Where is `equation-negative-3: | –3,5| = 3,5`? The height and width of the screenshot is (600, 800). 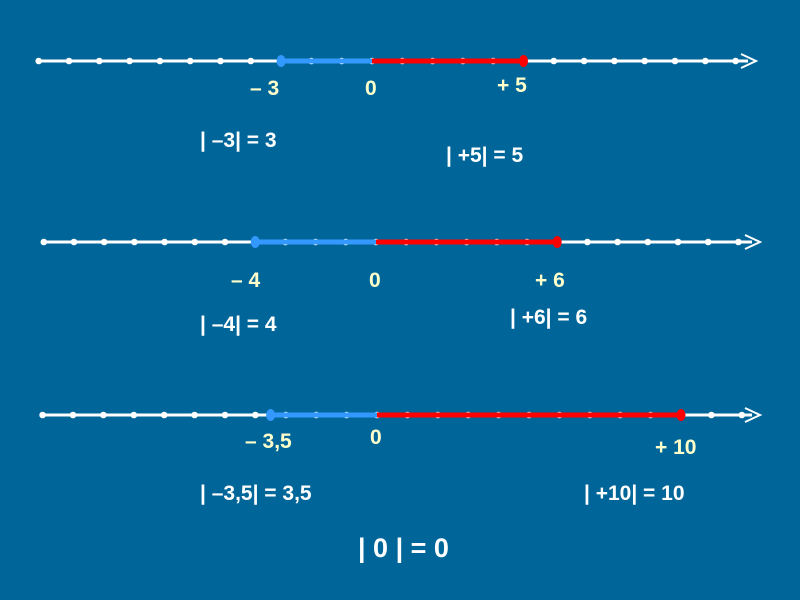
equation-negative-3: | –3,5| = 3,5 is located at coordinates (256, 493).